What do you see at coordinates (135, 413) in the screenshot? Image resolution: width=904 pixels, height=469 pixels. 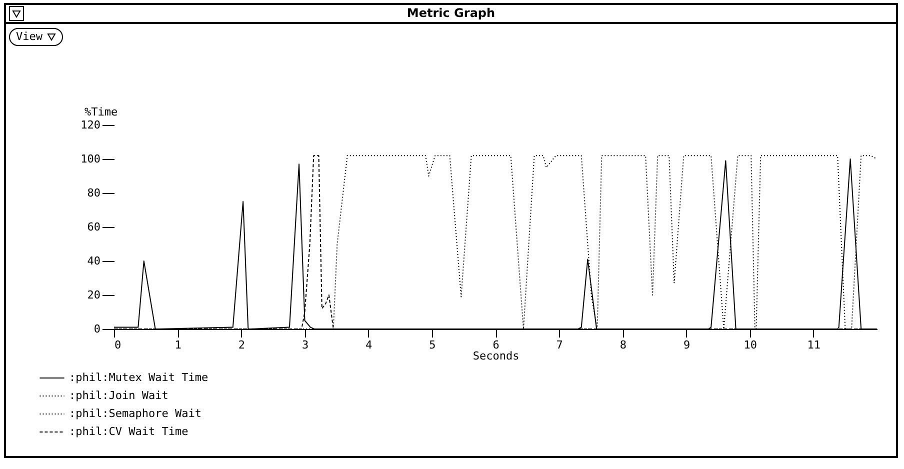 I see `legend-label: :phil:Semaphore Wait` at bounding box center [135, 413].